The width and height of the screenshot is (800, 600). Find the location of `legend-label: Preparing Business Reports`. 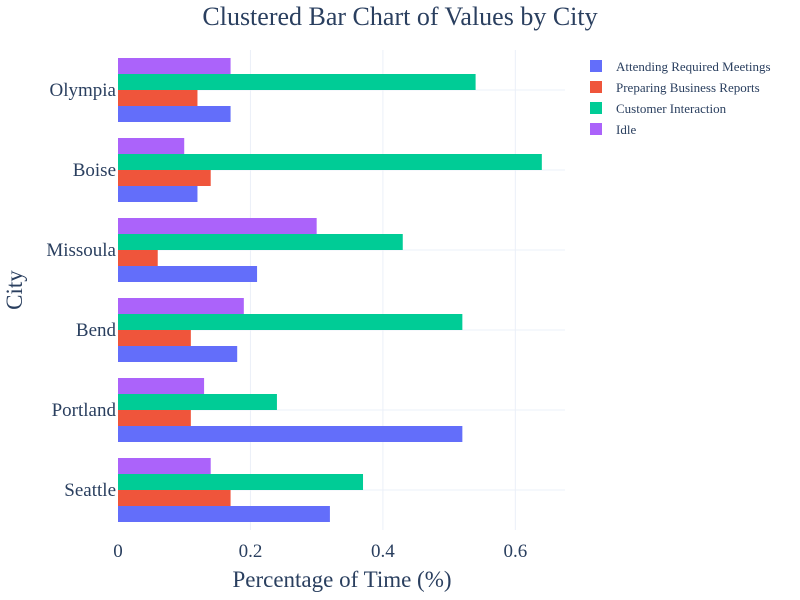

legend-label: Preparing Business Reports is located at coordinates (688, 87).